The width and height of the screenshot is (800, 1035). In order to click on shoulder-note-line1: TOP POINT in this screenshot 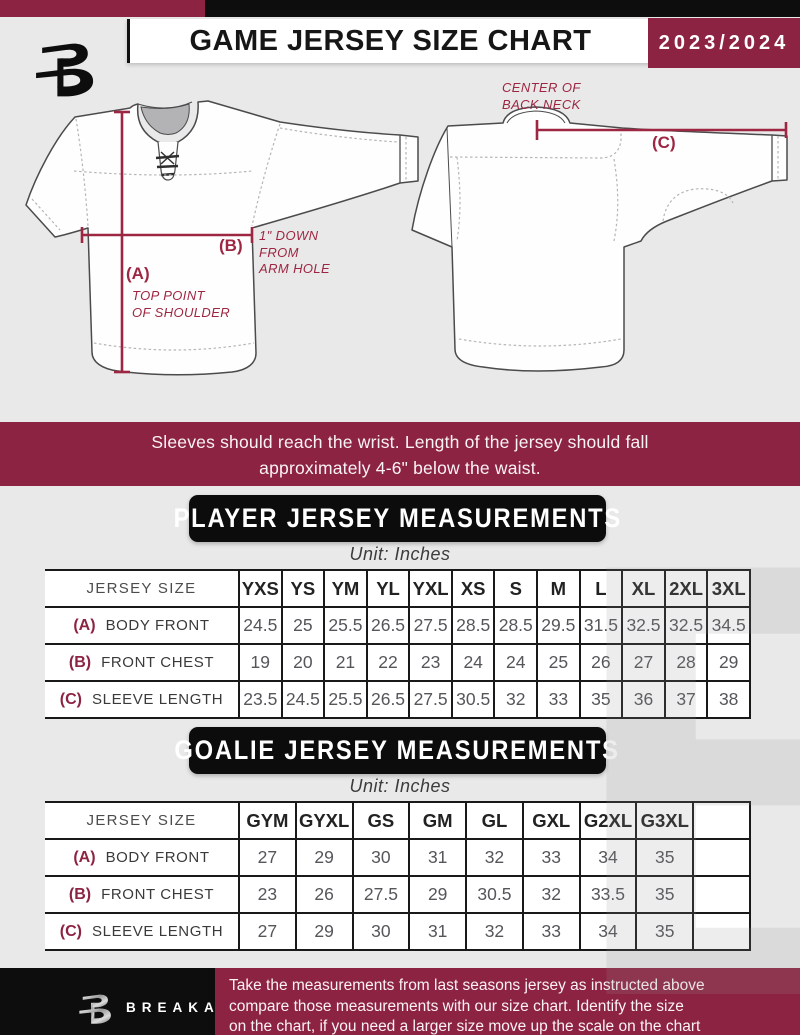, I will do `click(168, 295)`.